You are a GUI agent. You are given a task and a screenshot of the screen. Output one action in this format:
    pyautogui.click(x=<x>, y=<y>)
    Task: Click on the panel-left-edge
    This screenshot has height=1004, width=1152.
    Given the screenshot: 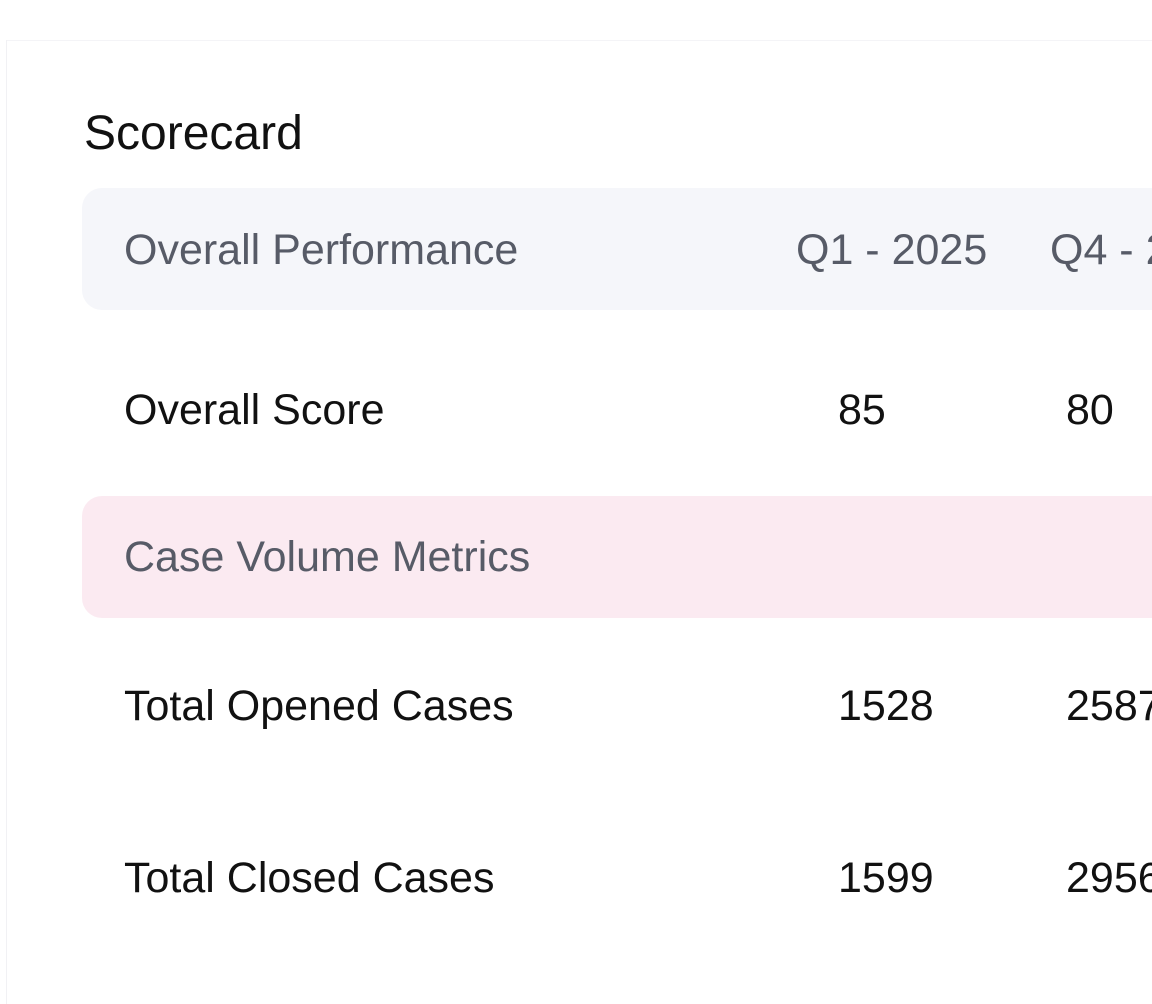 What is the action you would take?
    pyautogui.click(x=6, y=522)
    